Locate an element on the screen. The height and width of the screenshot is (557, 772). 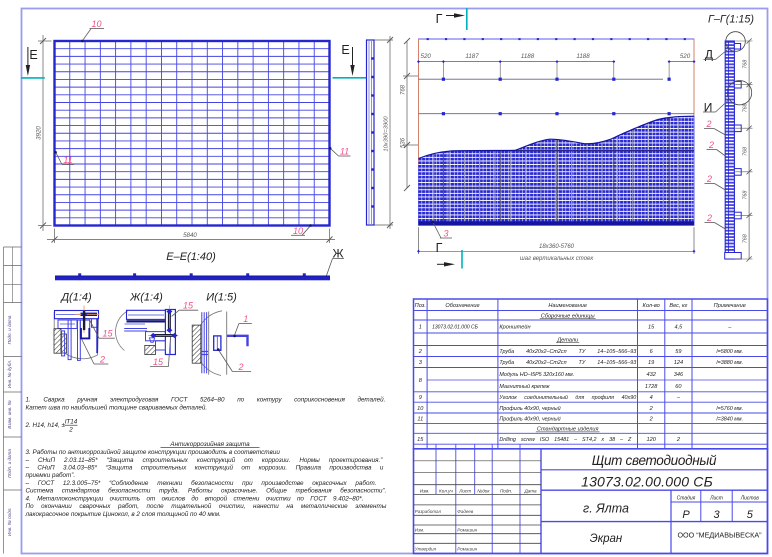
svg-text: 4 is located at coordinates (651, 398).